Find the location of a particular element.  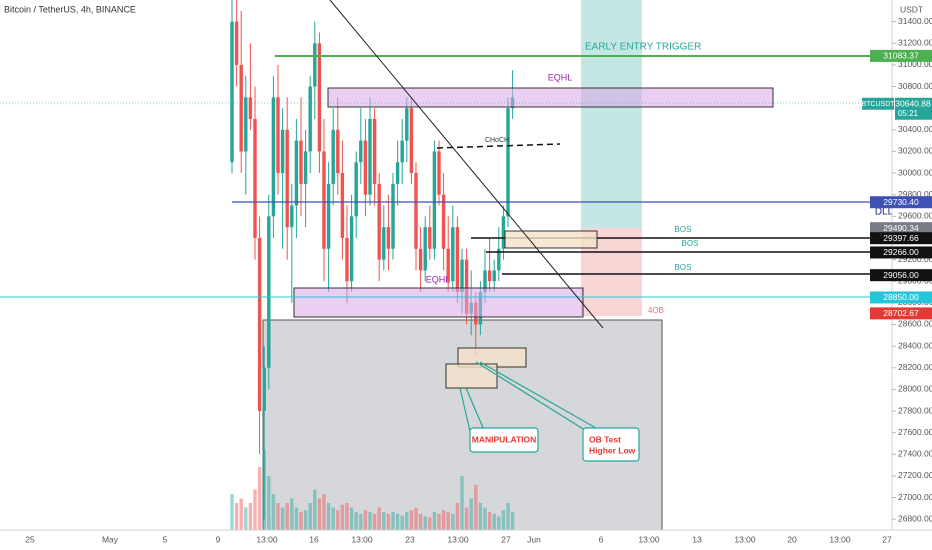

x-tick-label: 16 is located at coordinates (314, 539).